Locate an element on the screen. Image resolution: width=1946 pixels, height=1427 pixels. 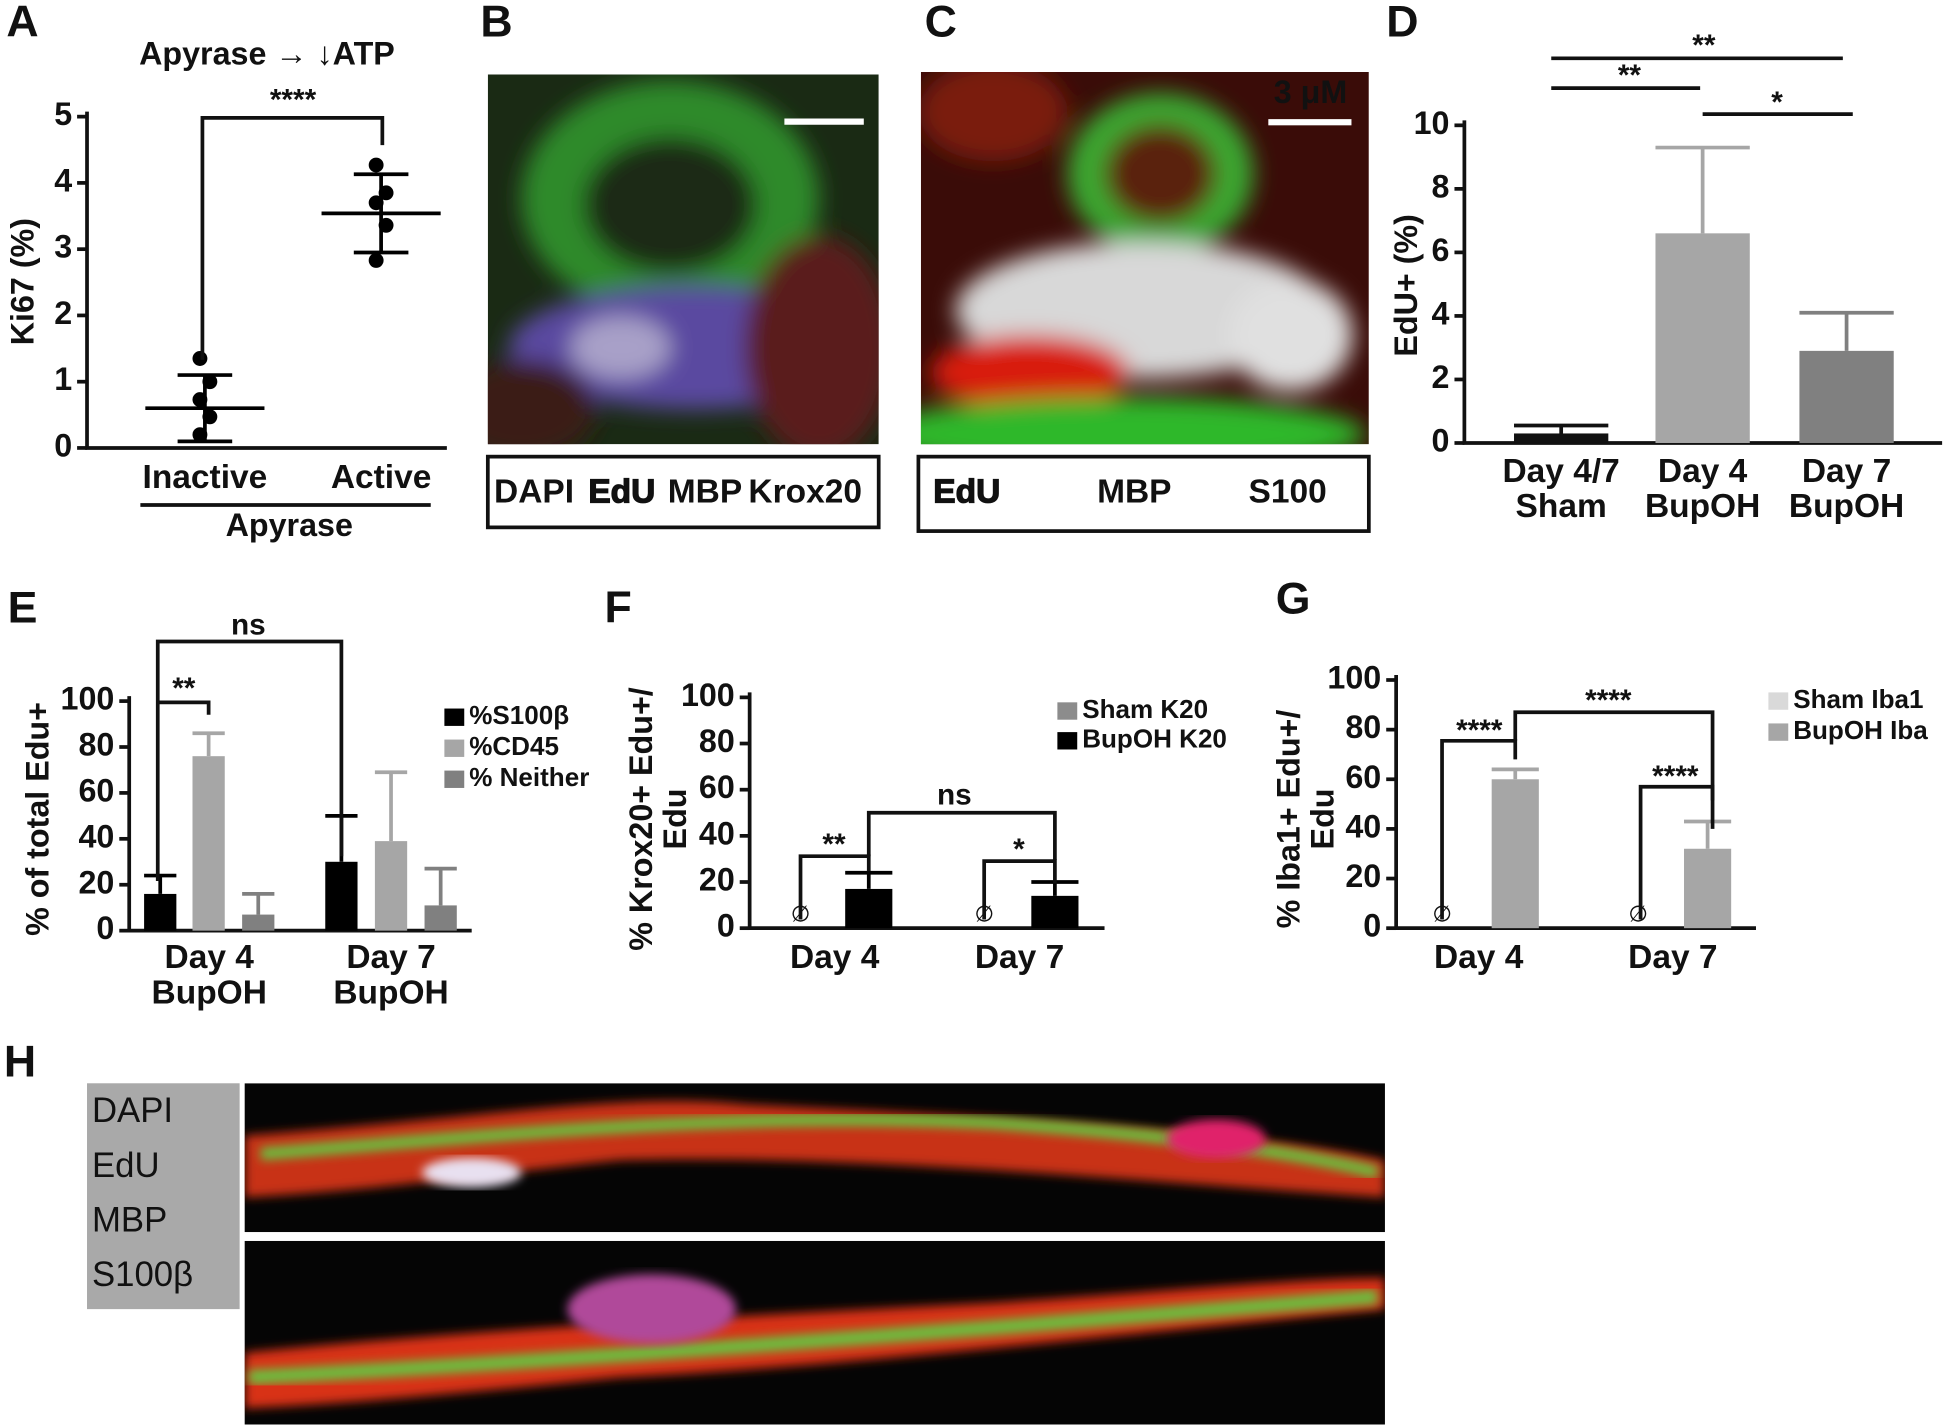
x-tick-label: Day 4/7 Sham is located at coordinates (1561, 489).